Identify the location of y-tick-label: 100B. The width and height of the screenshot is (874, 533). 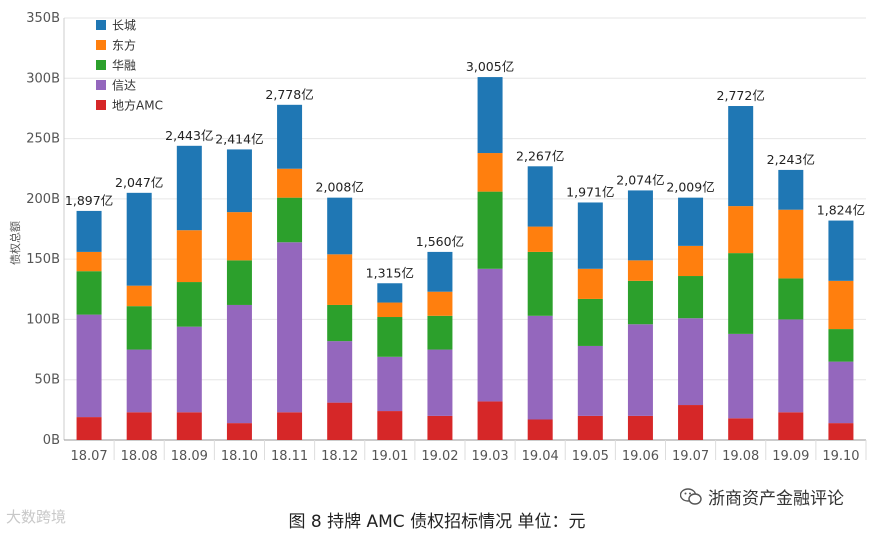
(43, 319).